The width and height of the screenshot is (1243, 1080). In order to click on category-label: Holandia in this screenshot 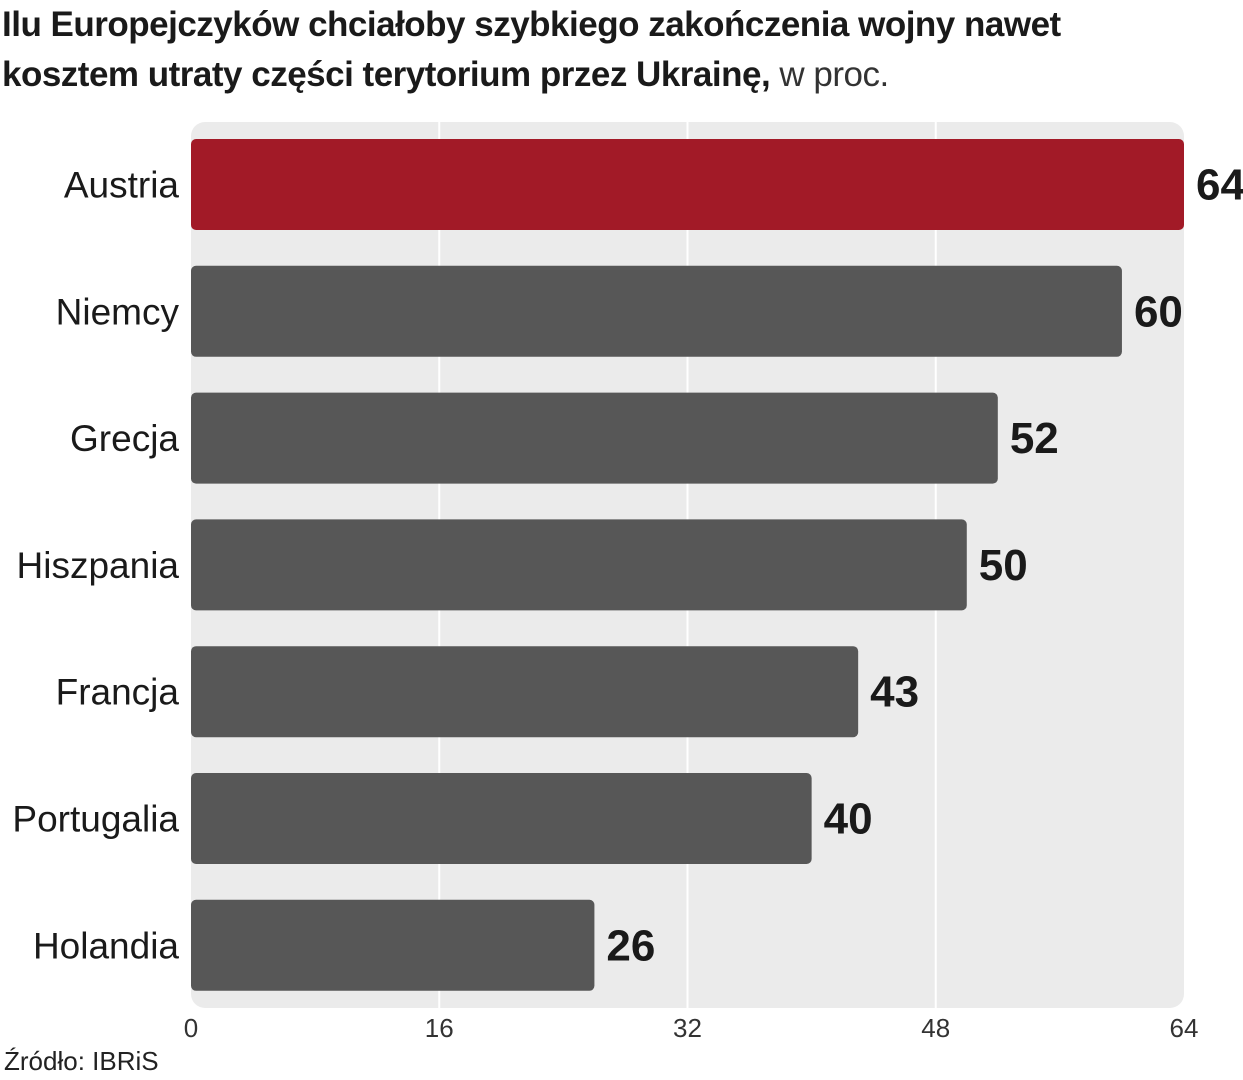, I will do `click(106, 945)`.